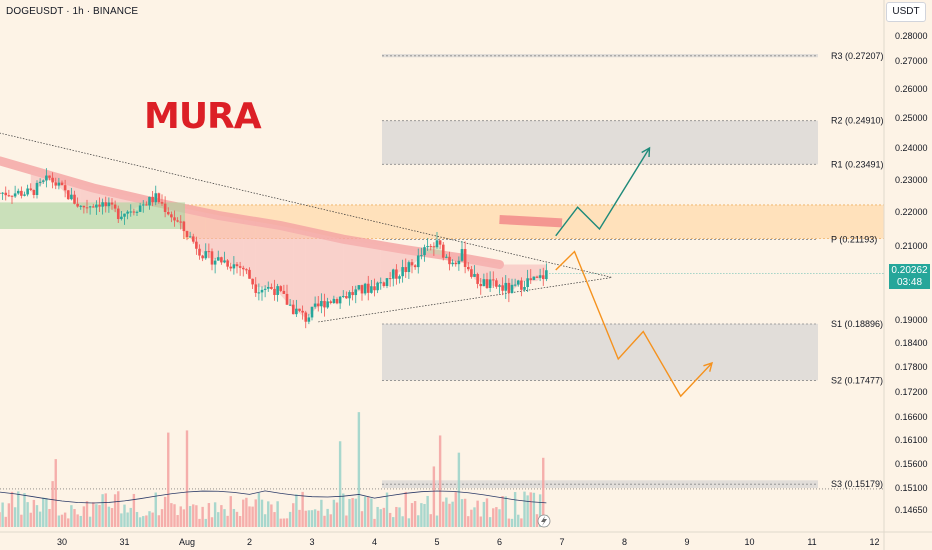 The height and width of the screenshot is (550, 932). Describe the element at coordinates (911, 510) in the screenshot. I see `price-tick-label: 0.14650` at that location.